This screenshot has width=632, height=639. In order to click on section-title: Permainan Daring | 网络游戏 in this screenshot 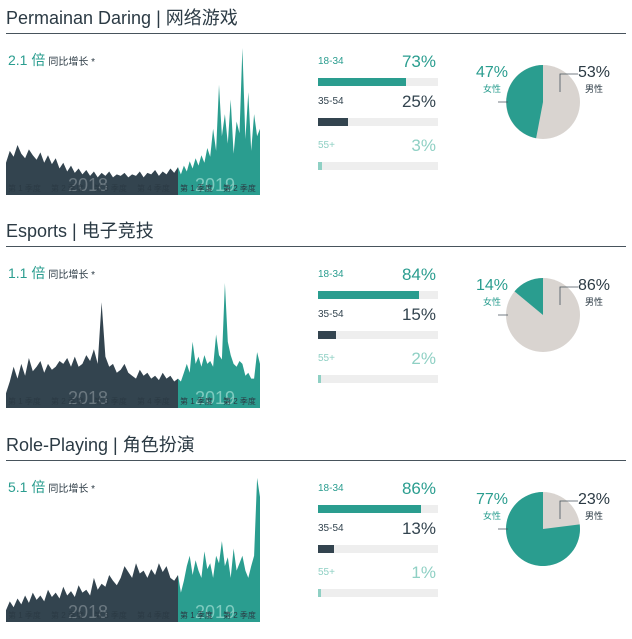, I will do `click(122, 18)`.